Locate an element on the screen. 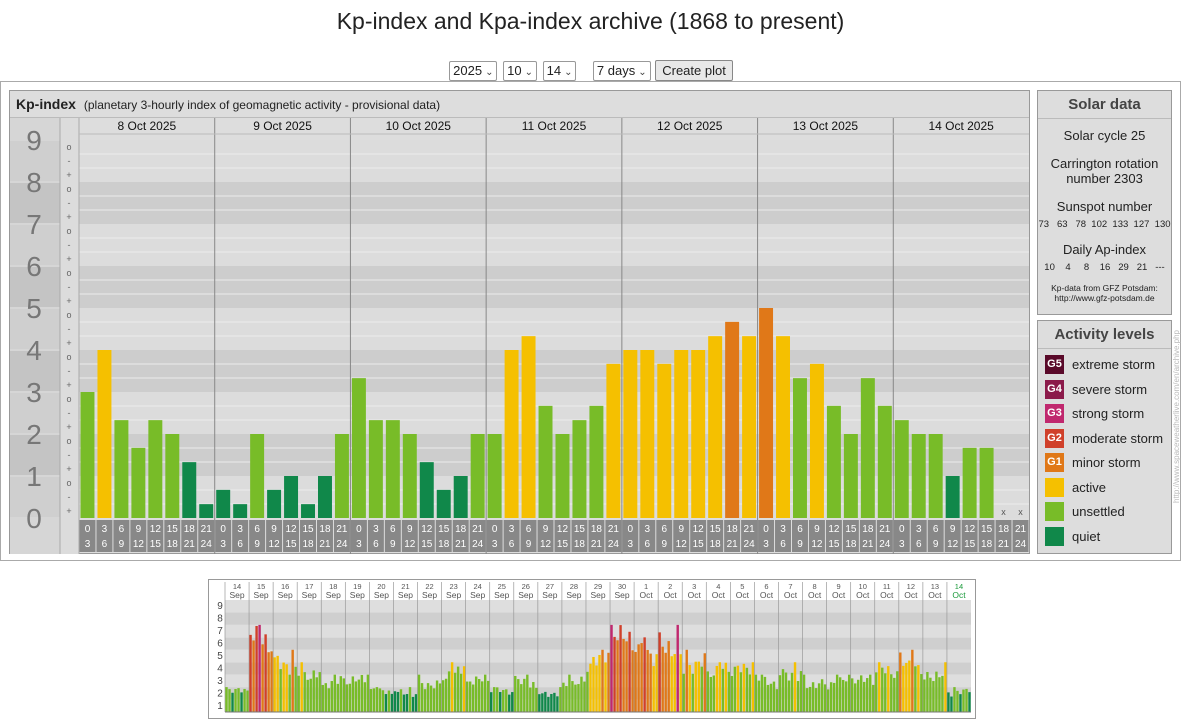 The width and height of the screenshot is (1181, 723). y-band-number is located at coordinates (35, 371).